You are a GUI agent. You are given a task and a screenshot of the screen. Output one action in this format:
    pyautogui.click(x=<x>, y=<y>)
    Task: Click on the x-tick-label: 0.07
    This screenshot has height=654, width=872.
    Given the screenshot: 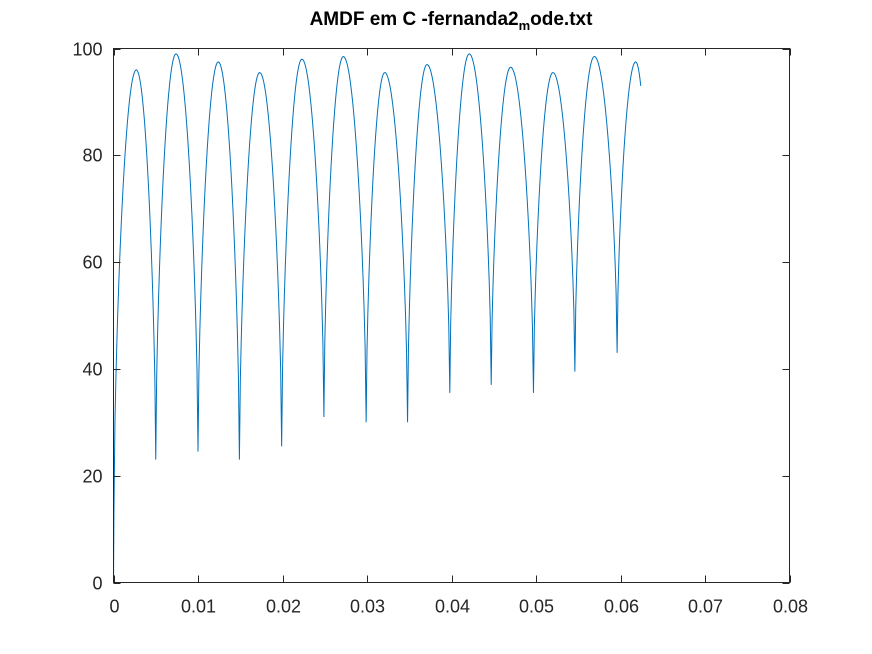 What is the action you would take?
    pyautogui.click(x=705, y=607)
    